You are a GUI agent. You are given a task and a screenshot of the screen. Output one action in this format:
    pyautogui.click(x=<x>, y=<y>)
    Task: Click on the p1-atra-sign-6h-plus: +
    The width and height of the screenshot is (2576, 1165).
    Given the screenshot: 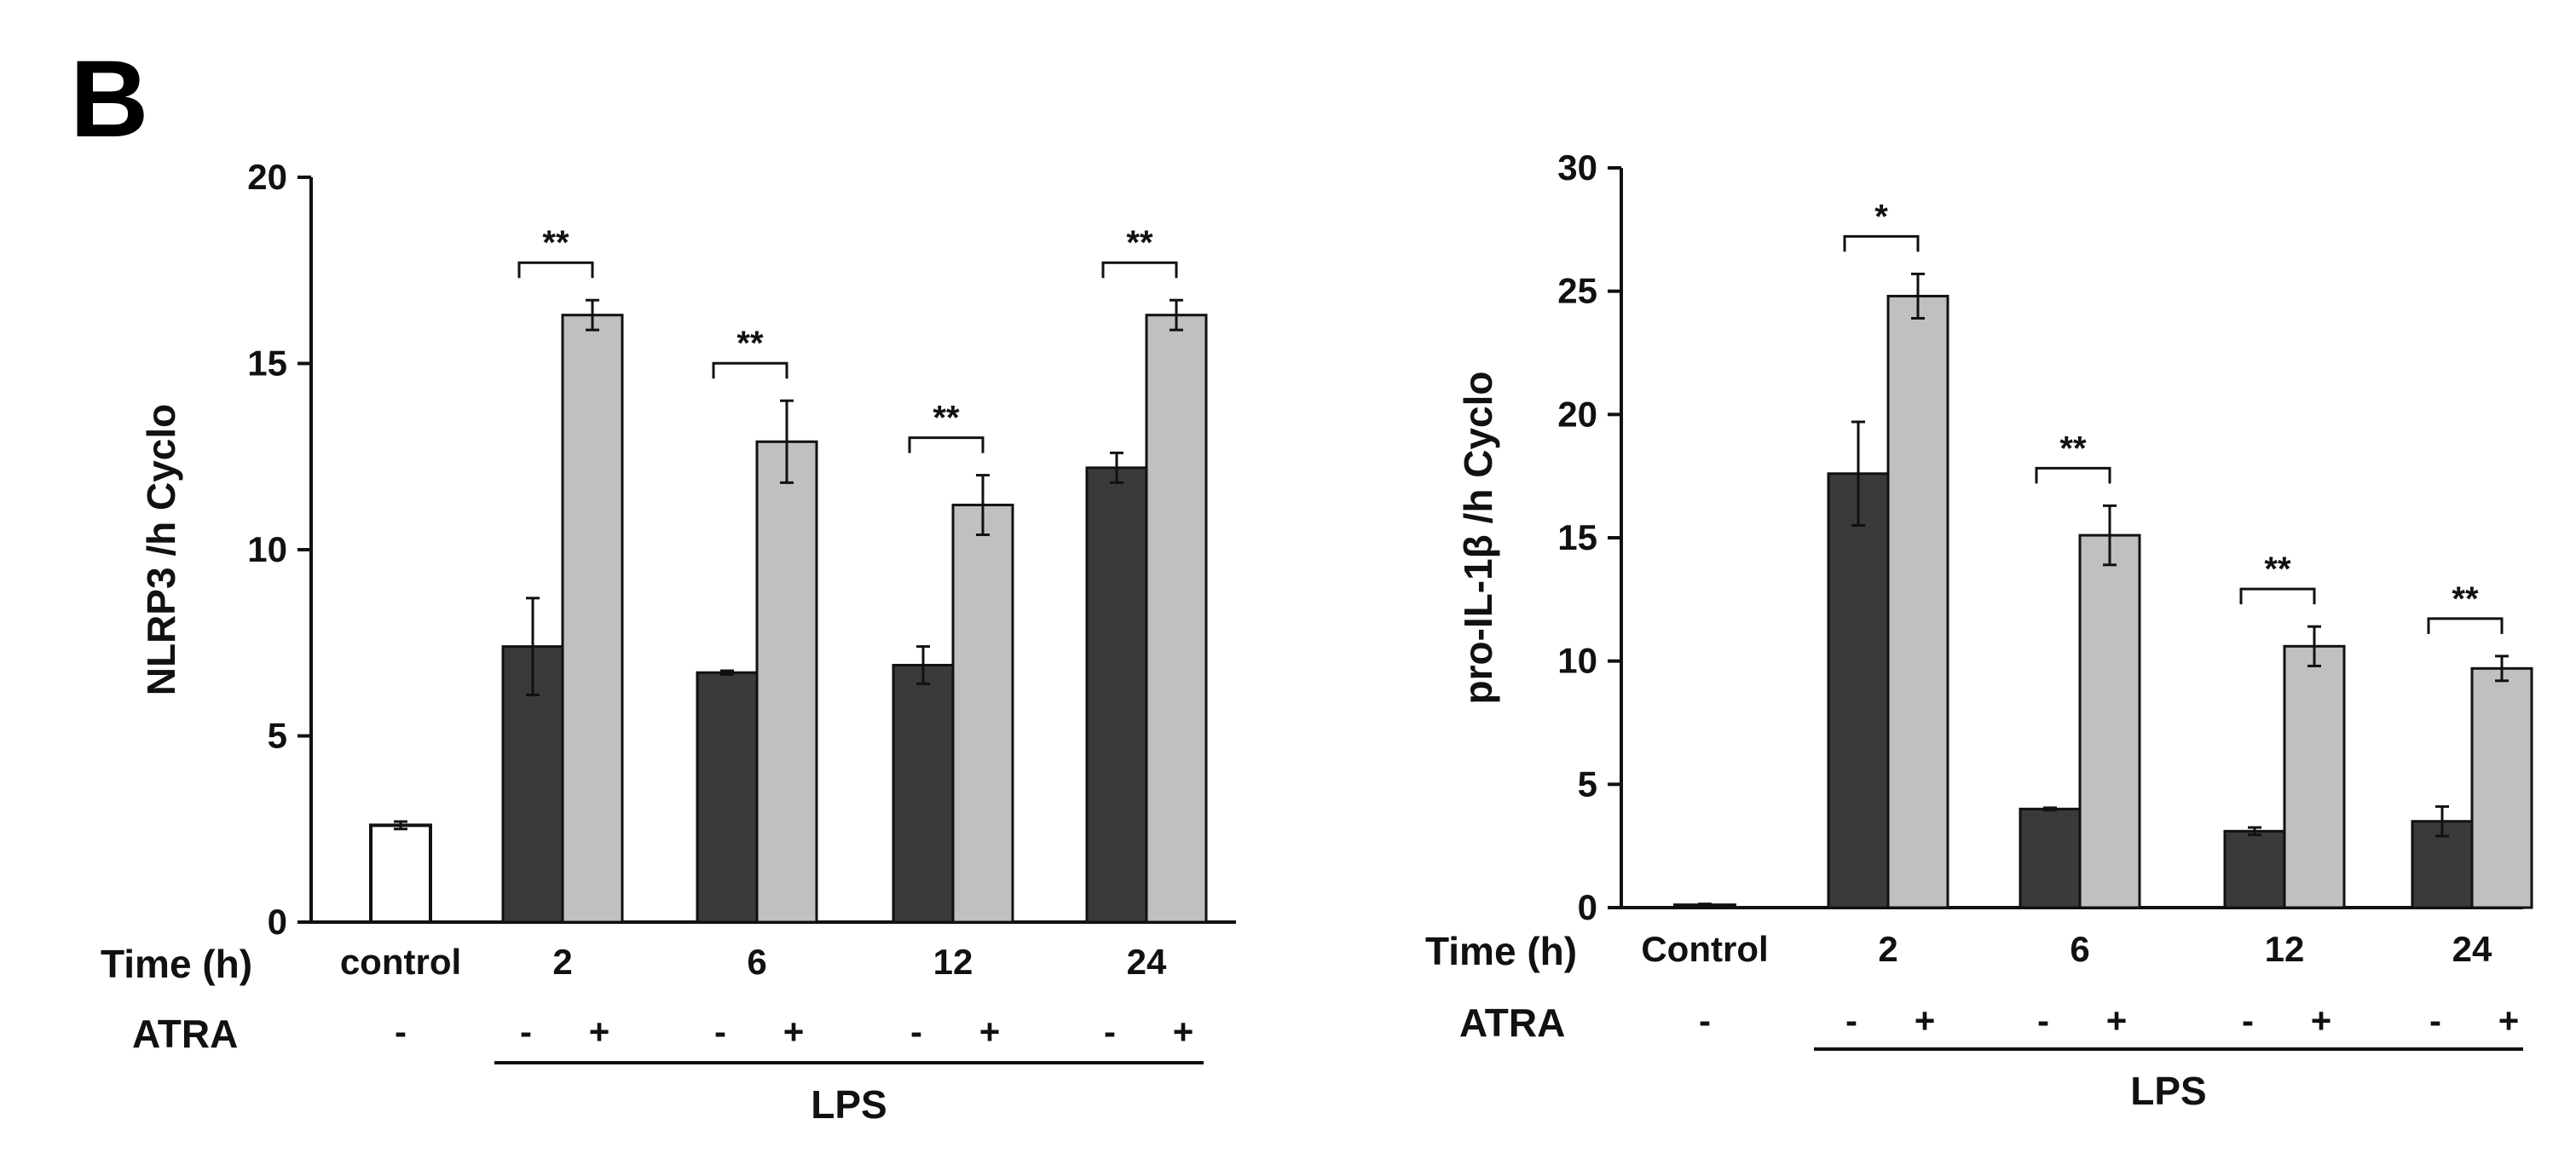 What is the action you would take?
    pyautogui.click(x=794, y=1032)
    